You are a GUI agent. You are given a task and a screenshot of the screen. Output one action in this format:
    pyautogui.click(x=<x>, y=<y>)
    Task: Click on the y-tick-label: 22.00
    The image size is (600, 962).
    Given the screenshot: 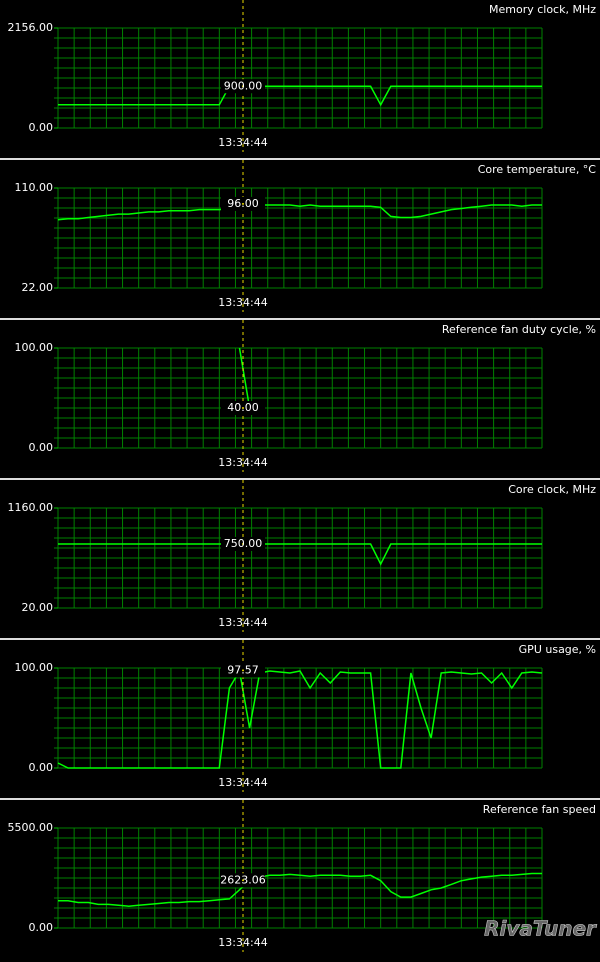 What is the action you would take?
    pyautogui.click(x=38, y=287)
    